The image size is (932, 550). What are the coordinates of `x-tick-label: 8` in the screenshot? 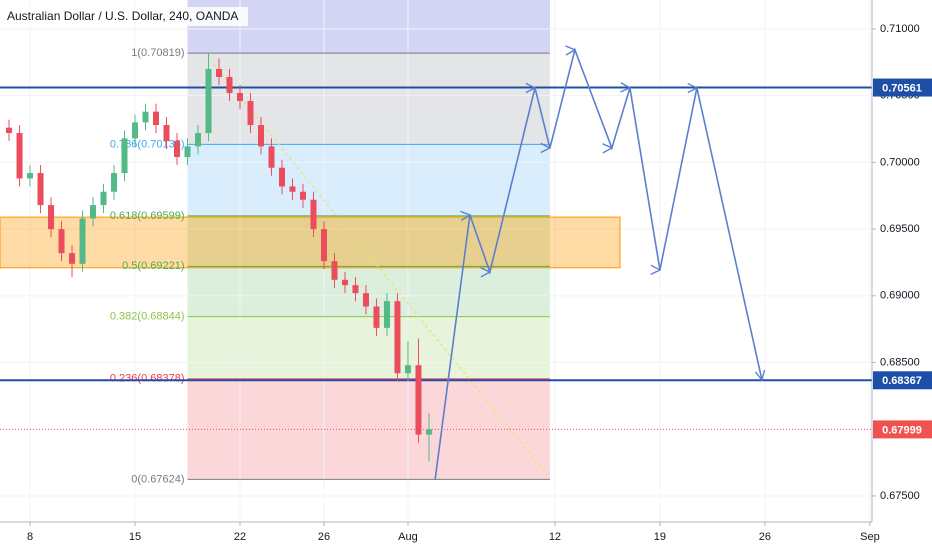 It's located at (30, 537).